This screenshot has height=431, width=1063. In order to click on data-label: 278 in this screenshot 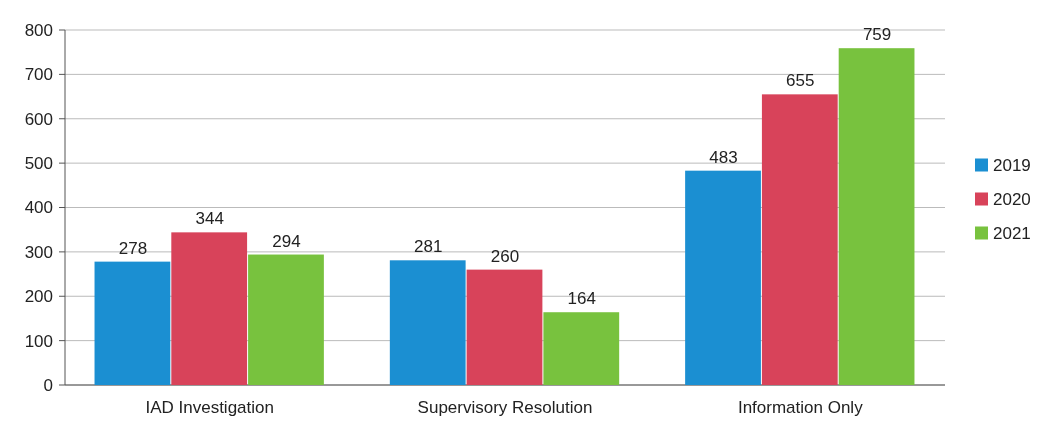, I will do `click(133, 248)`.